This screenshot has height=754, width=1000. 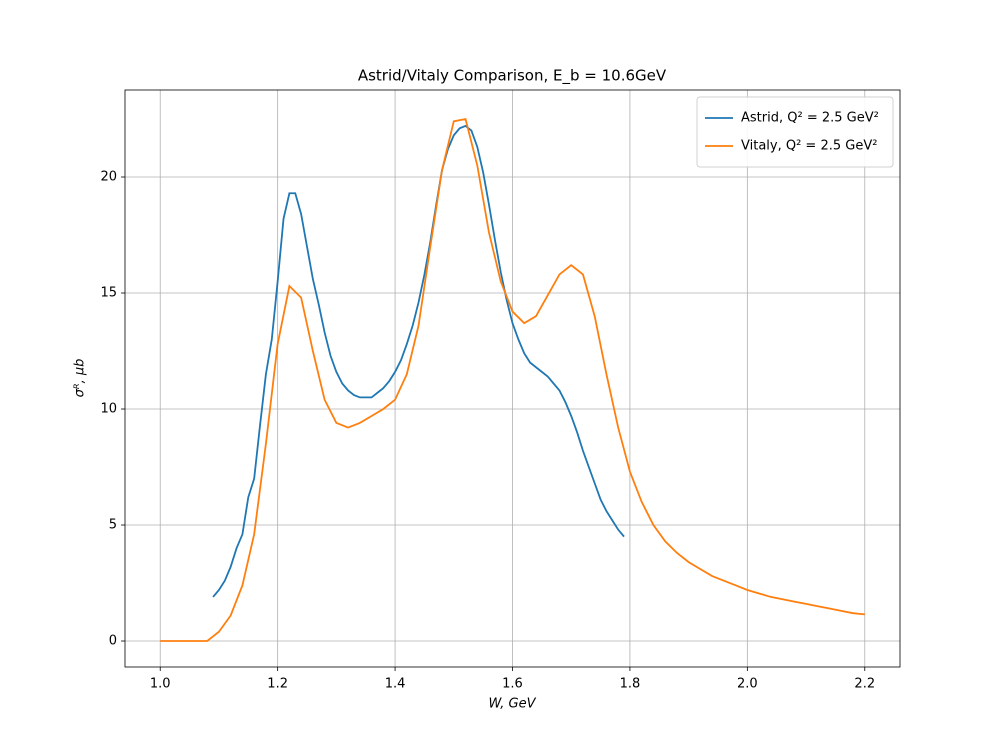 I want to click on y-axis-label: σᴿ, μb, so click(x=80, y=378).